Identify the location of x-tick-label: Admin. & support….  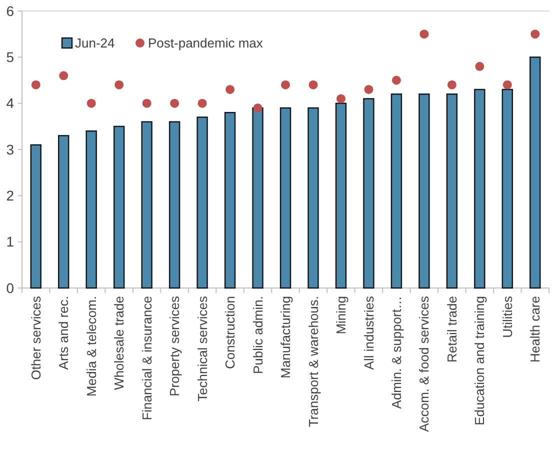
(396, 352).